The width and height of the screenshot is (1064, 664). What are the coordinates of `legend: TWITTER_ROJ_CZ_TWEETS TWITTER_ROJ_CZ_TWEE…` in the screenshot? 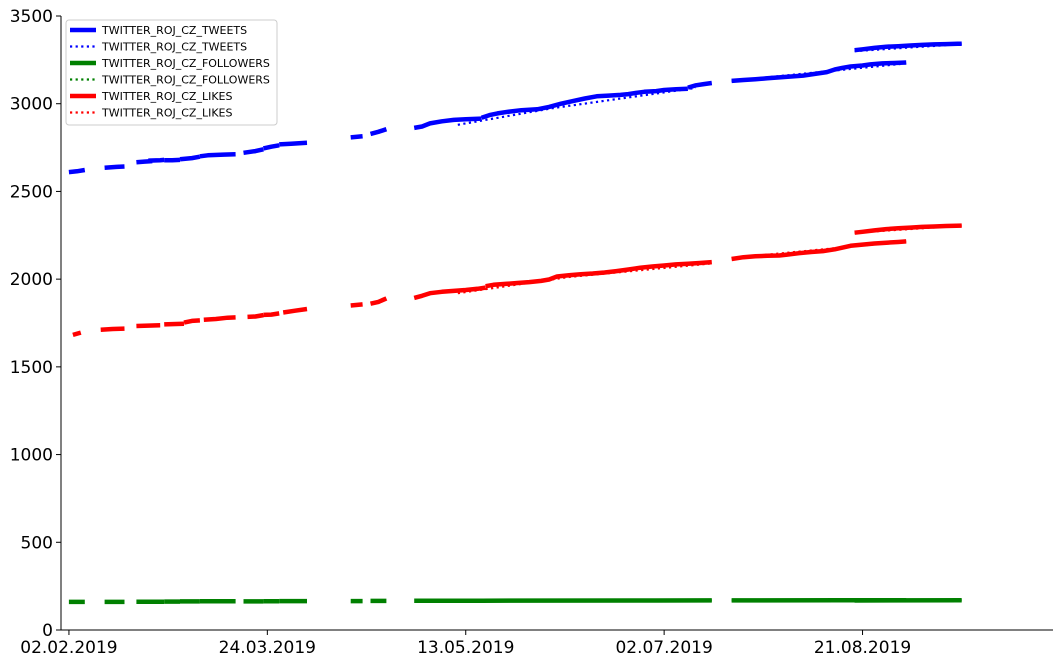 It's located at (171, 72).